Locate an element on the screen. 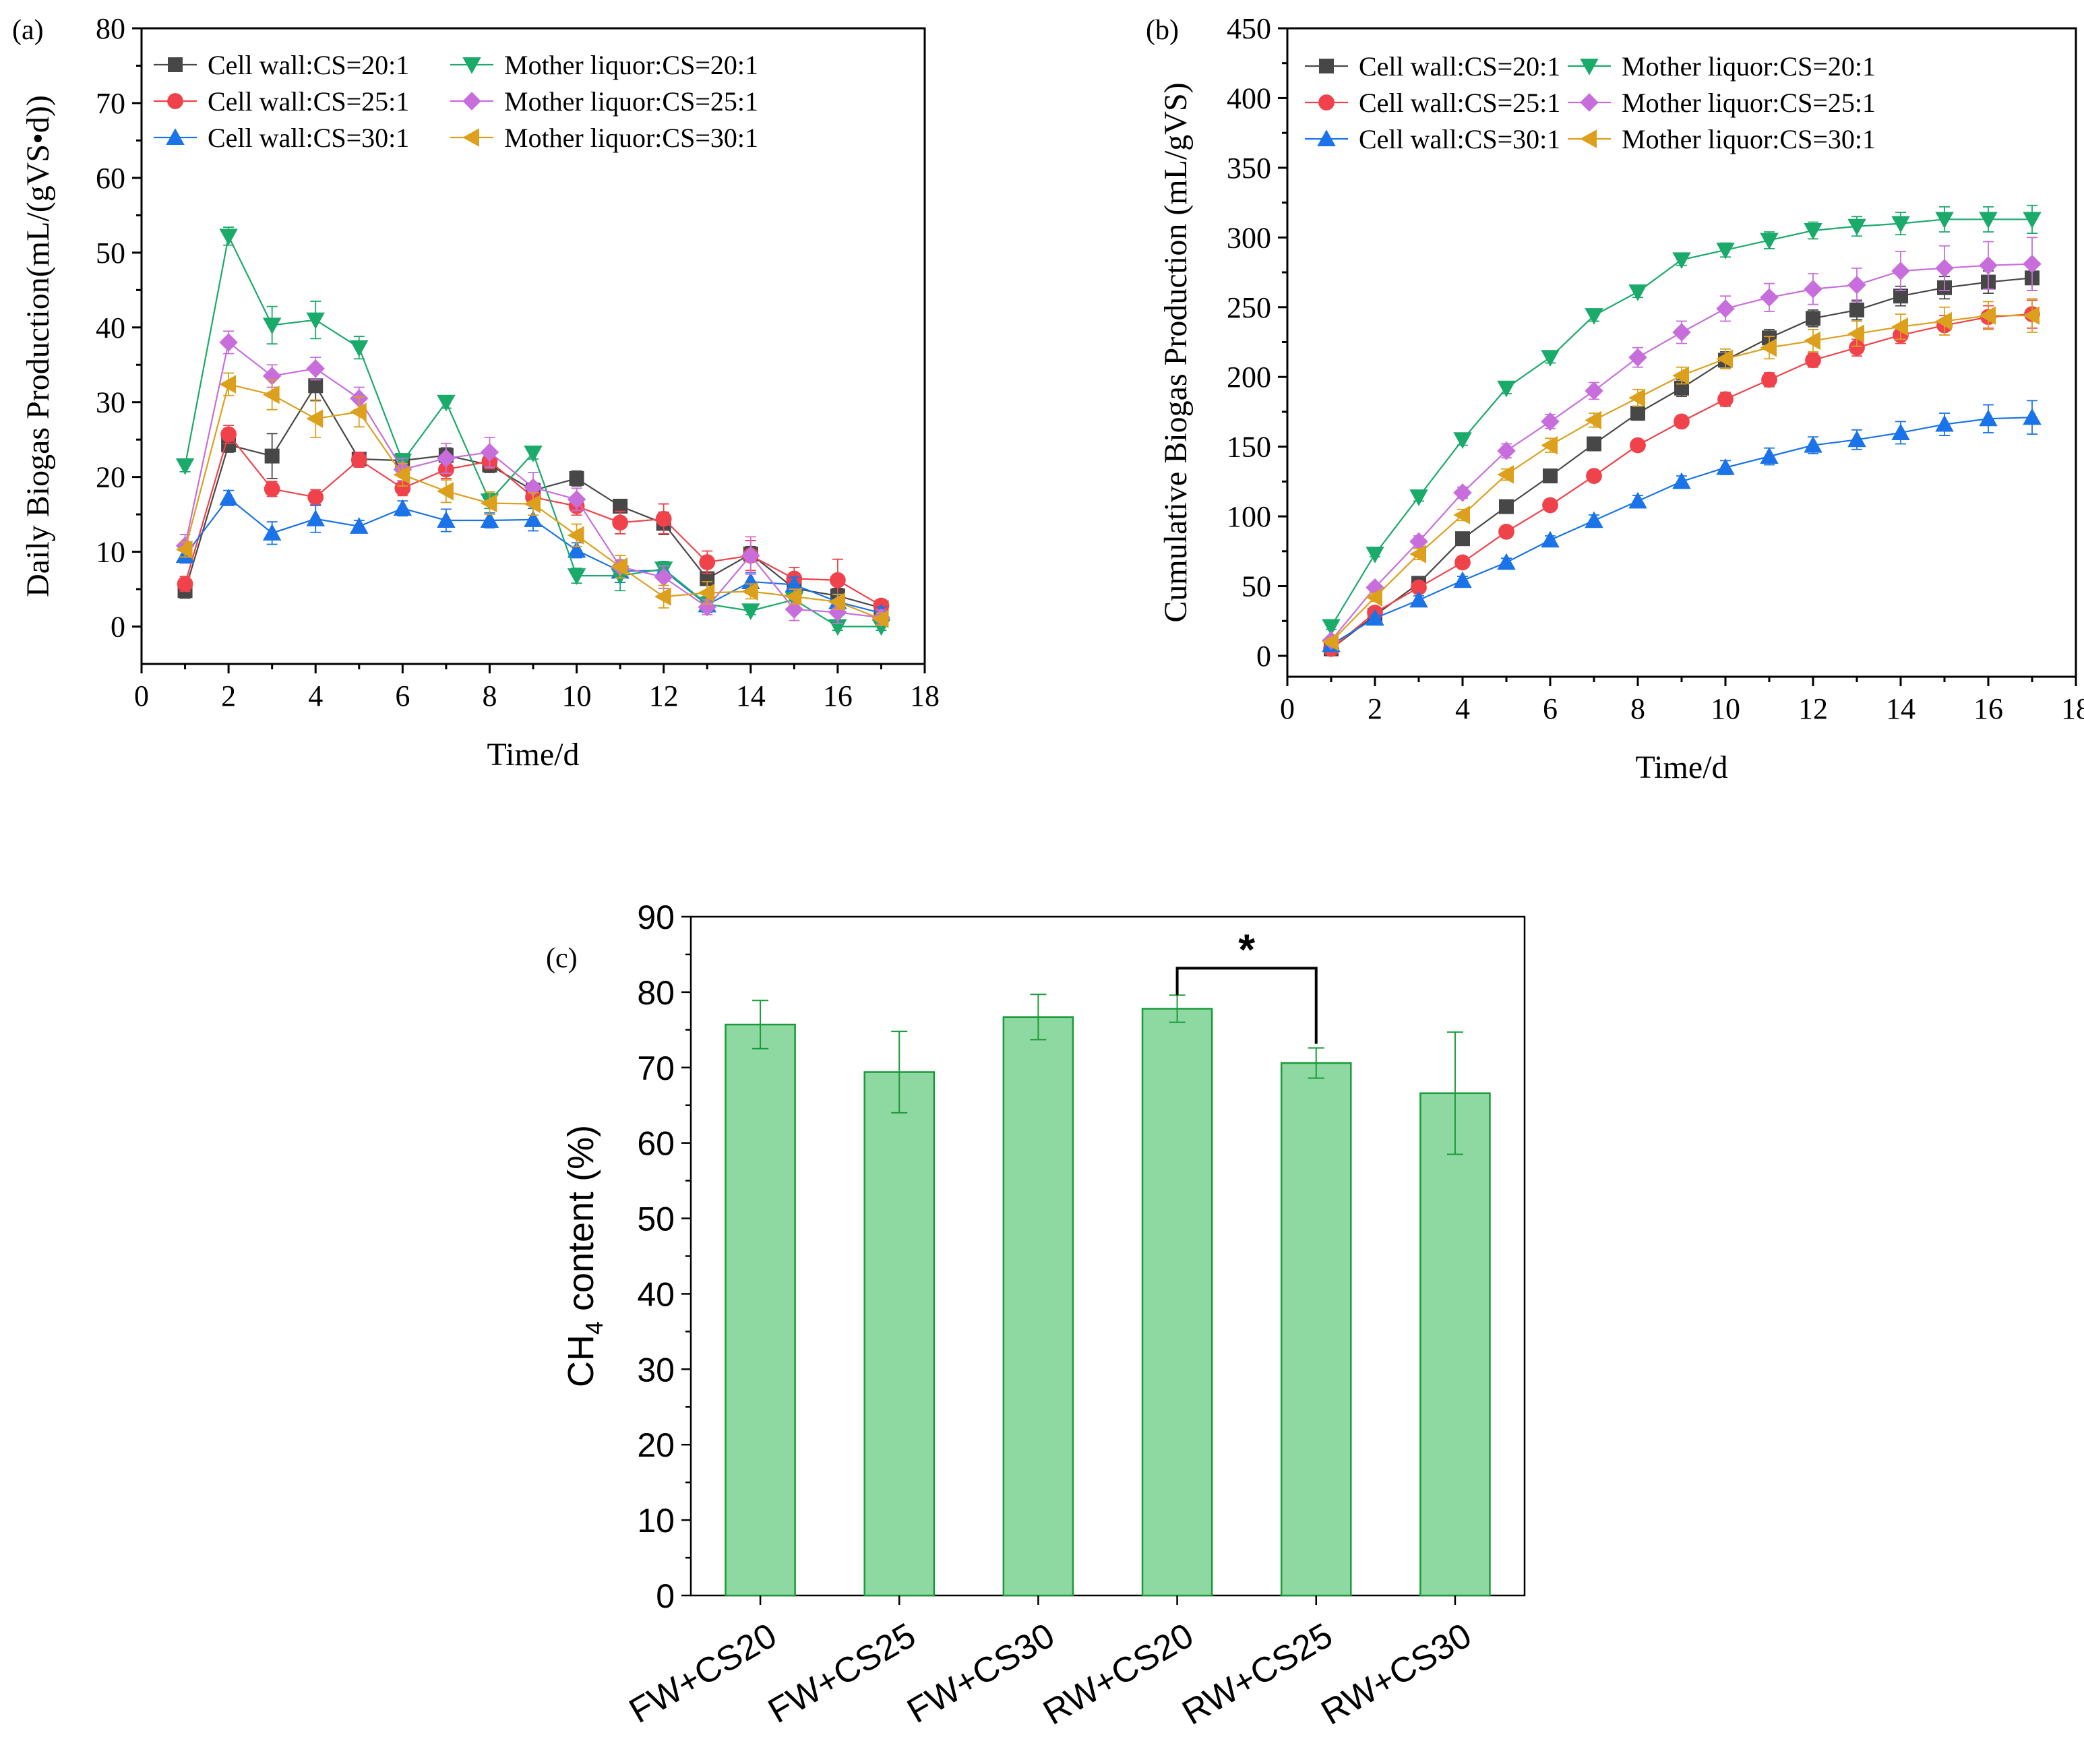 This screenshot has height=1764, width=2084. x-tick-label: 8 is located at coordinates (490, 695).